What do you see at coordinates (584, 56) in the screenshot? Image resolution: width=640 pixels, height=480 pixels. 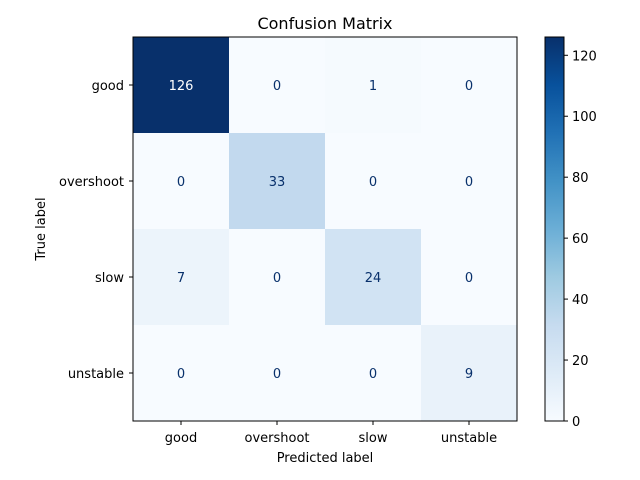 I see `colorbar-tick-label: 120` at bounding box center [584, 56].